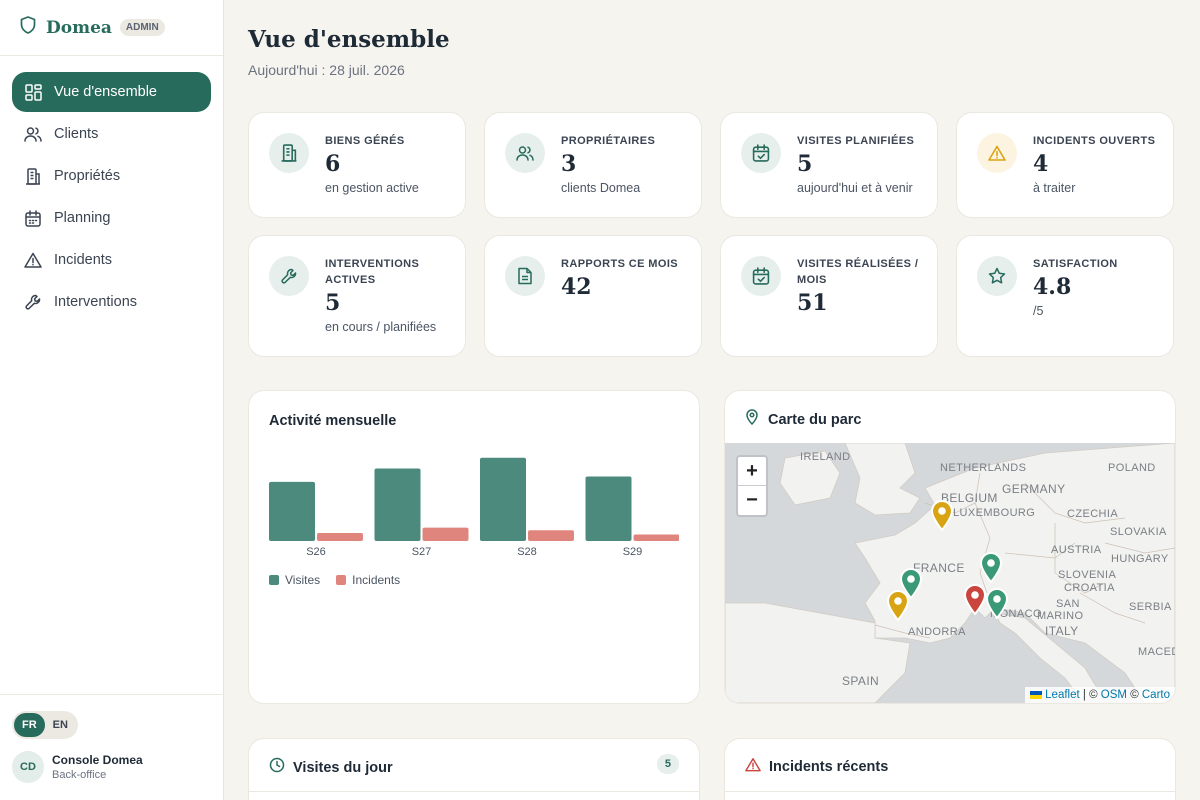 This screenshot has width=1200, height=800. What do you see at coordinates (111, 92) in the screenshot?
I see `nav-item-dashboard: Vue d'ensemble` at bounding box center [111, 92].